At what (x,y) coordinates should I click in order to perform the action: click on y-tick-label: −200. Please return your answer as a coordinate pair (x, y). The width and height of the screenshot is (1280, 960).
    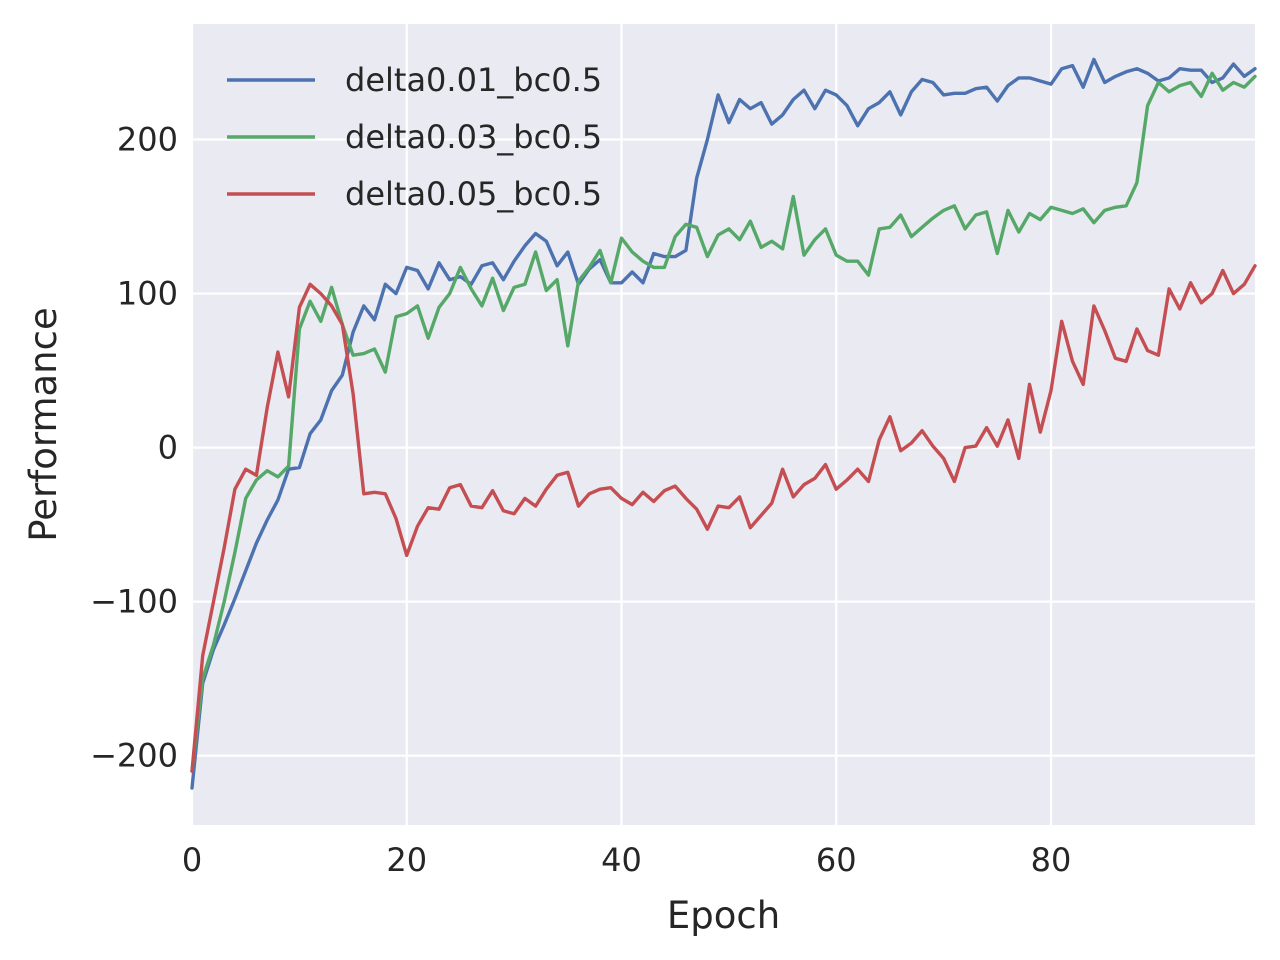
    Looking at the image, I should click on (134, 756).